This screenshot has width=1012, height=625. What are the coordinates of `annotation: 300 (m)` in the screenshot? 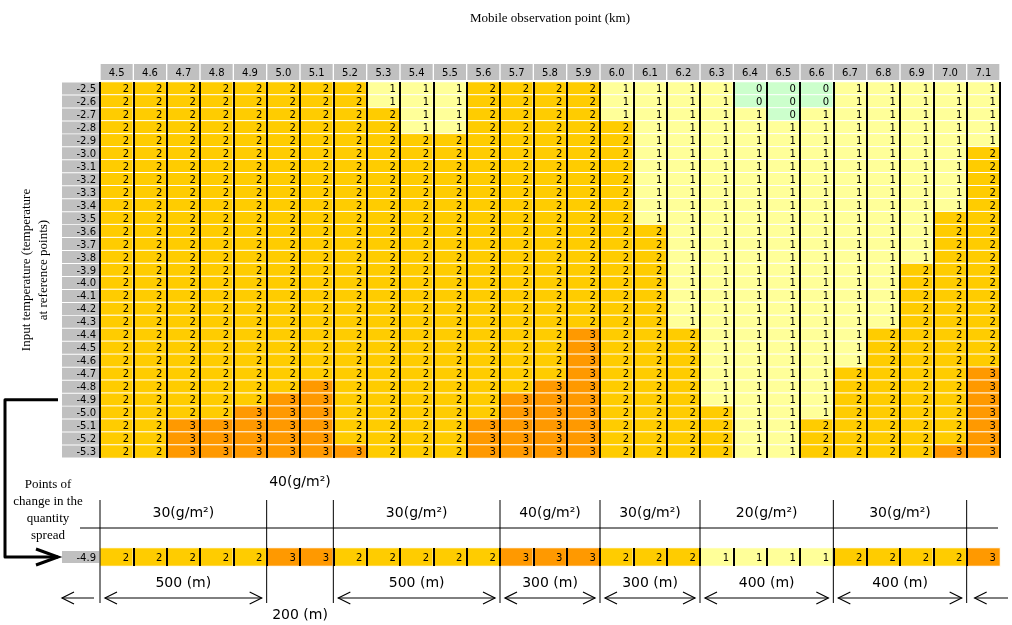 It's located at (650, 582).